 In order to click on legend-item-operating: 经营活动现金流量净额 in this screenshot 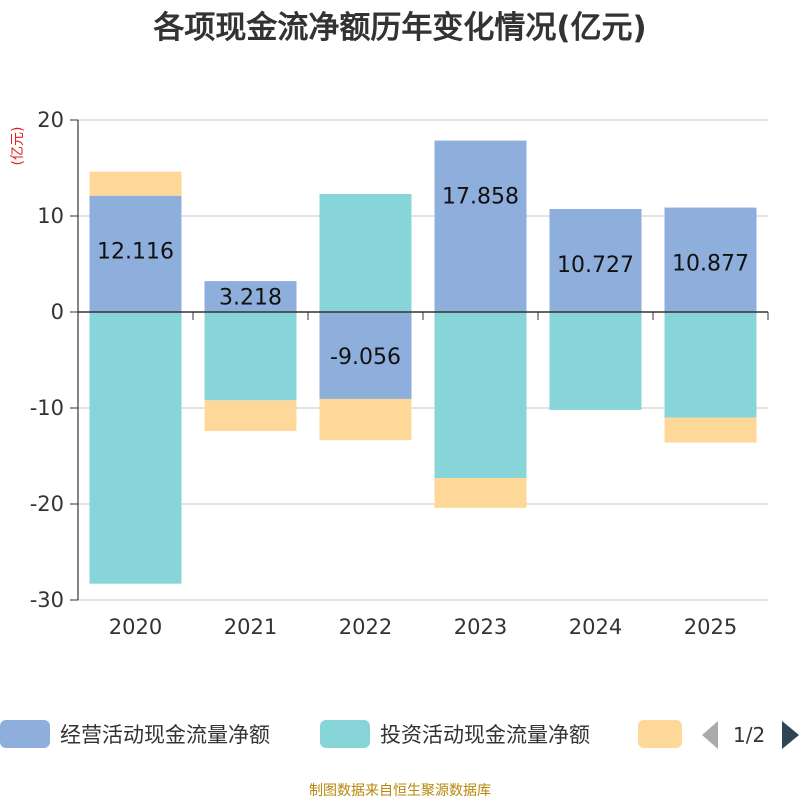, I will do `click(135, 734)`.